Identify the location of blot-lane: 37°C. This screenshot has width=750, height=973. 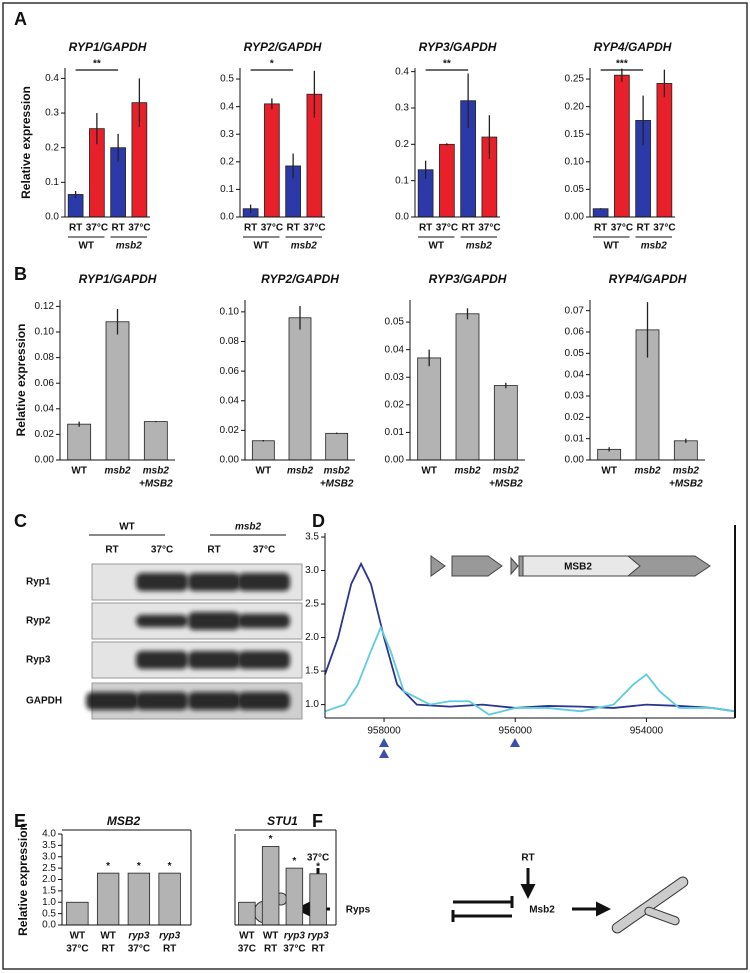
(264, 550).